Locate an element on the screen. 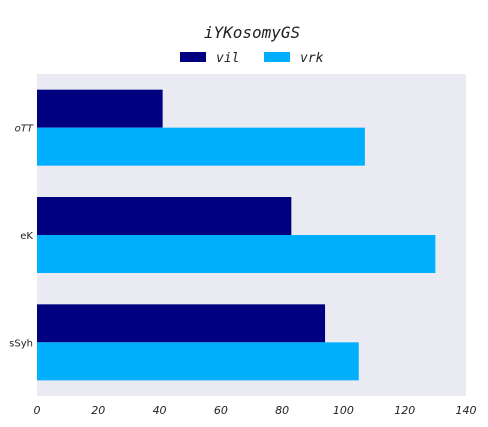  x-tick-label-0: 0 is located at coordinates (37, 410).